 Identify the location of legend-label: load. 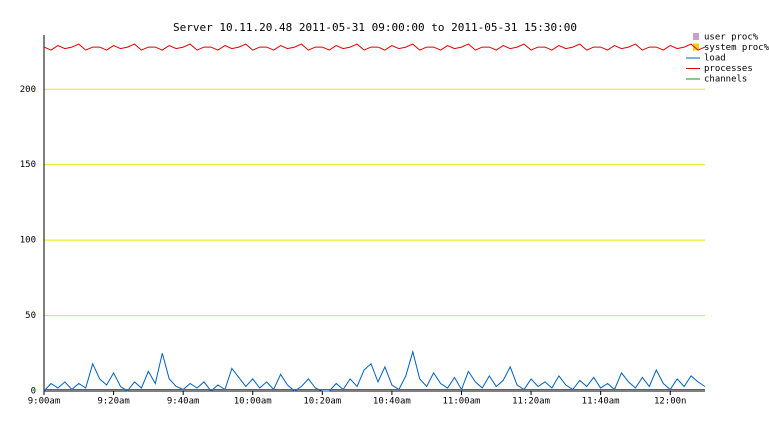
(715, 59).